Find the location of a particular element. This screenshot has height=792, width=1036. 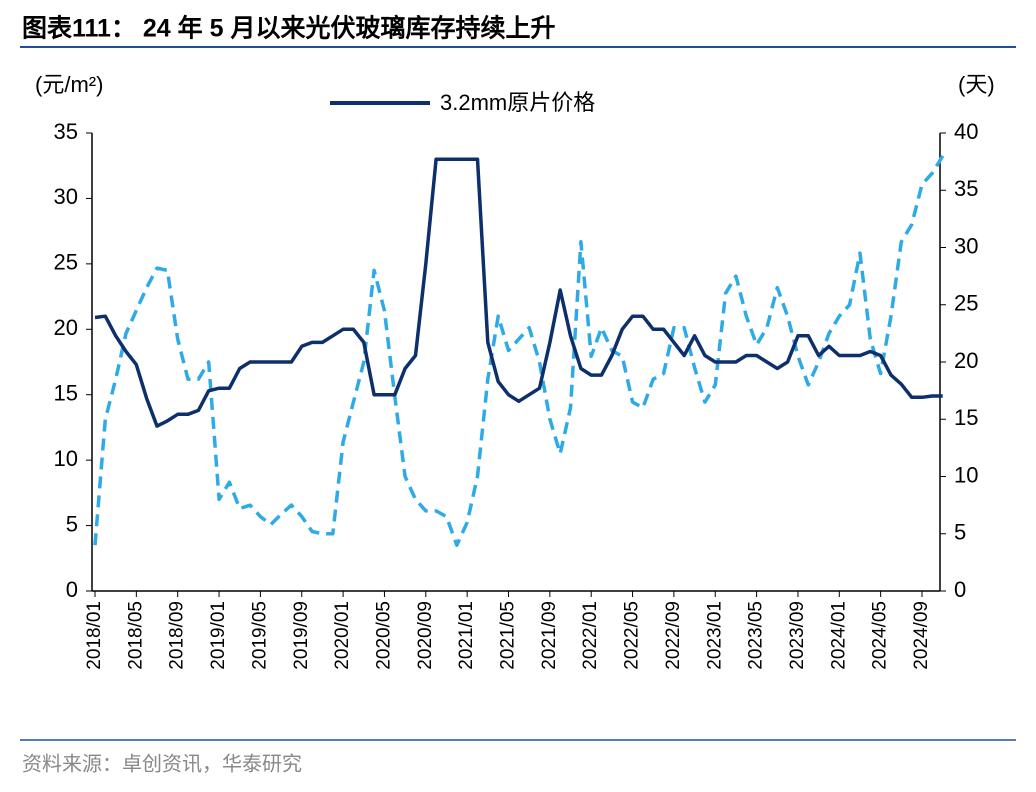

x-tick-label: 2020/01 is located at coordinates (342, 635).